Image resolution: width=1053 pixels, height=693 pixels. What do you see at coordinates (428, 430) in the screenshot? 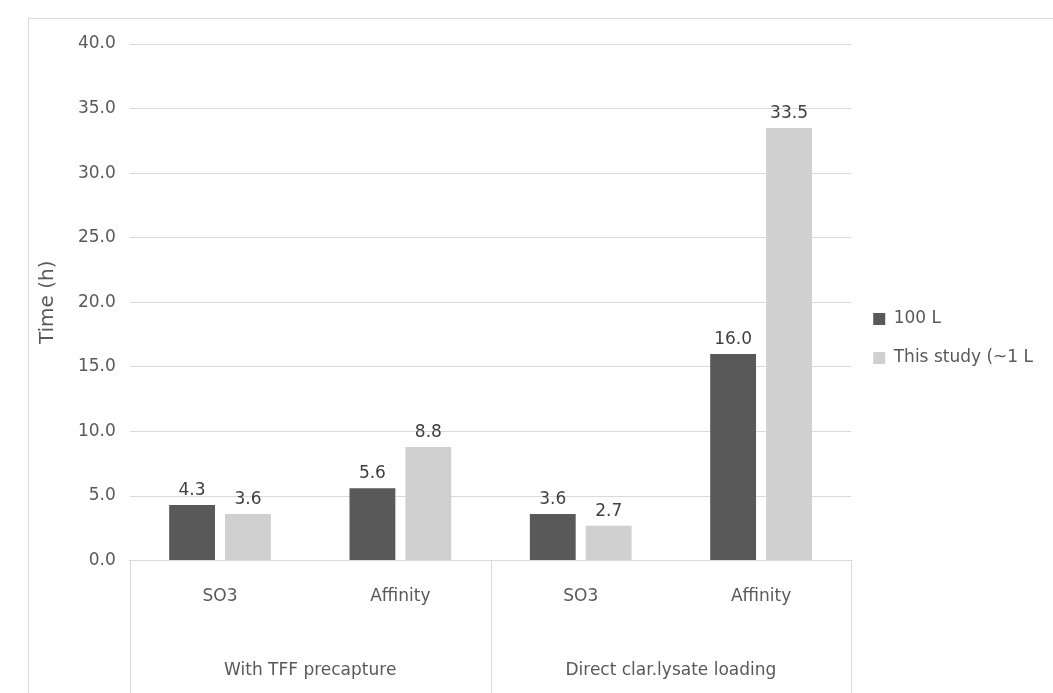
I see `data-label: 8.8` at bounding box center [428, 430].